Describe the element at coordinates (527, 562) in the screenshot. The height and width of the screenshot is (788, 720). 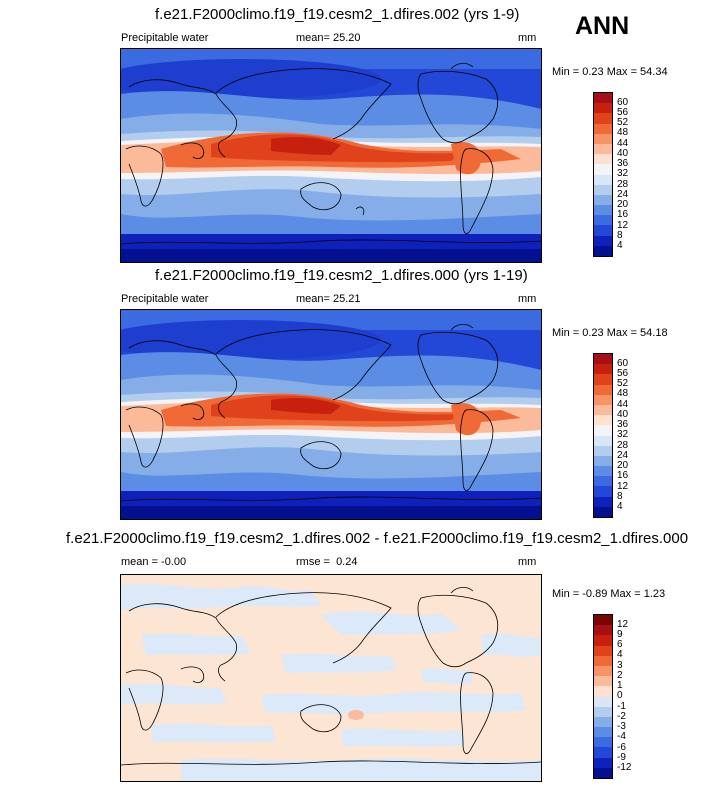
I see `panel3-units: mm` at that location.